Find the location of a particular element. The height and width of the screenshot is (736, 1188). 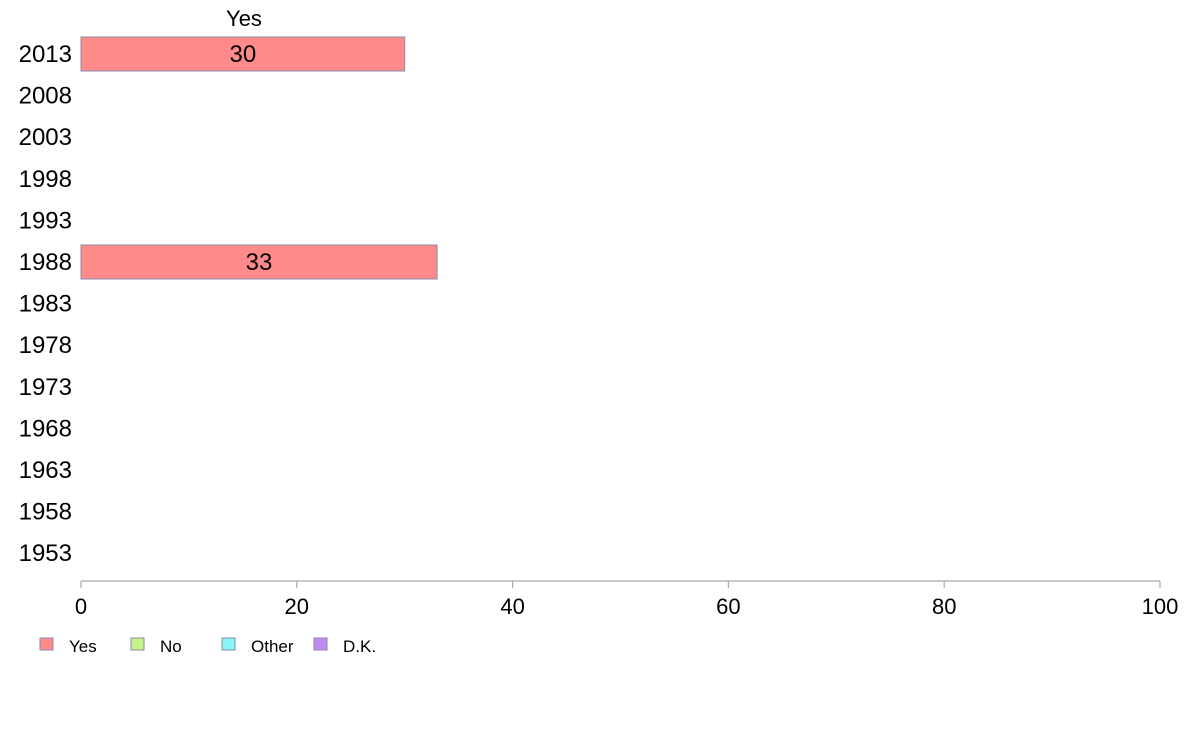

category-label: 2013 is located at coordinates (45, 54).